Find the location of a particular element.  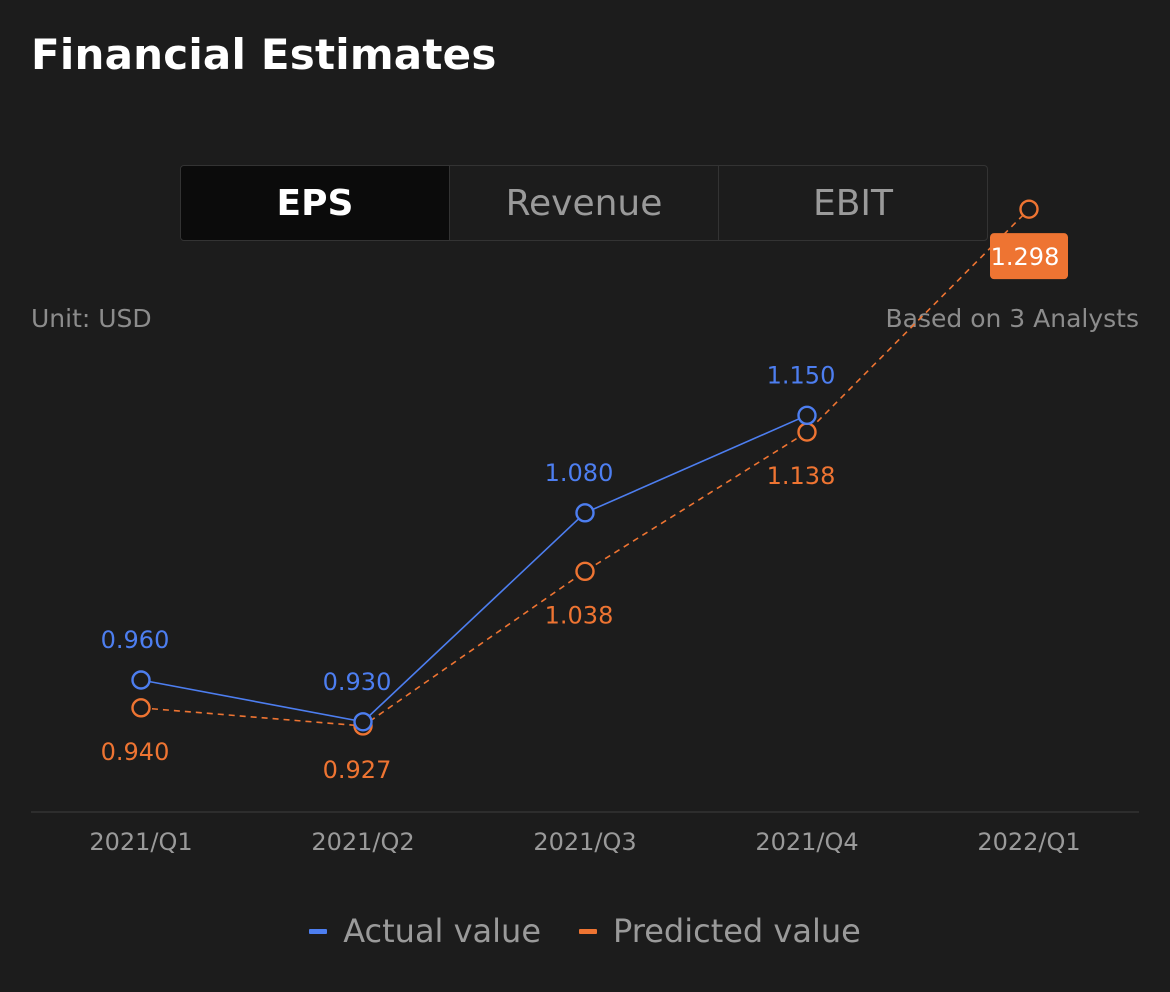

legend-swatch-actual is located at coordinates (318, 931).